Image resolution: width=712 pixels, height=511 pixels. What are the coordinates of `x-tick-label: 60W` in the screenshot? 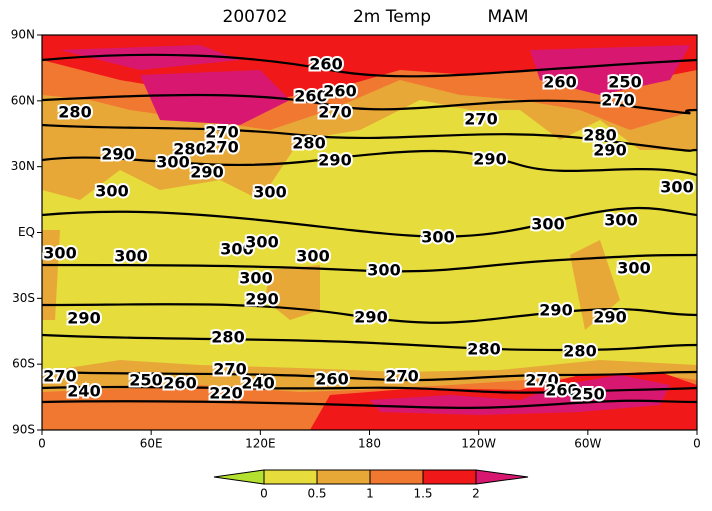 It's located at (587, 444).